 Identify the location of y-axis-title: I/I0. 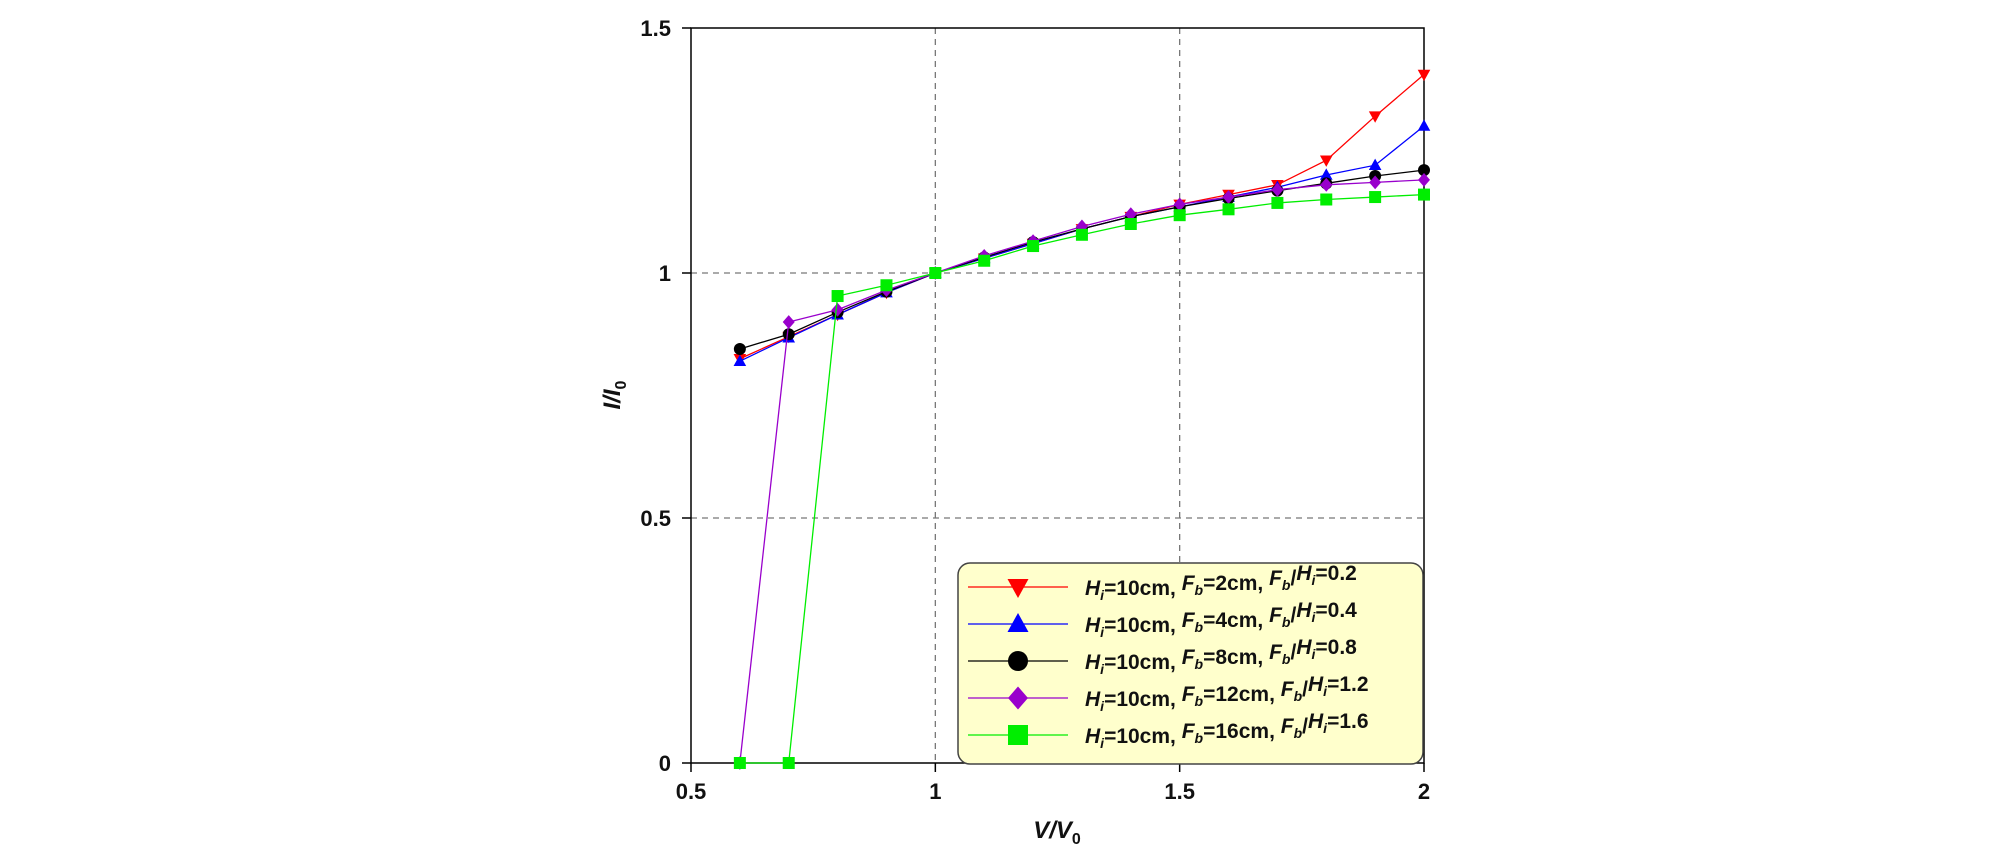
(614, 394).